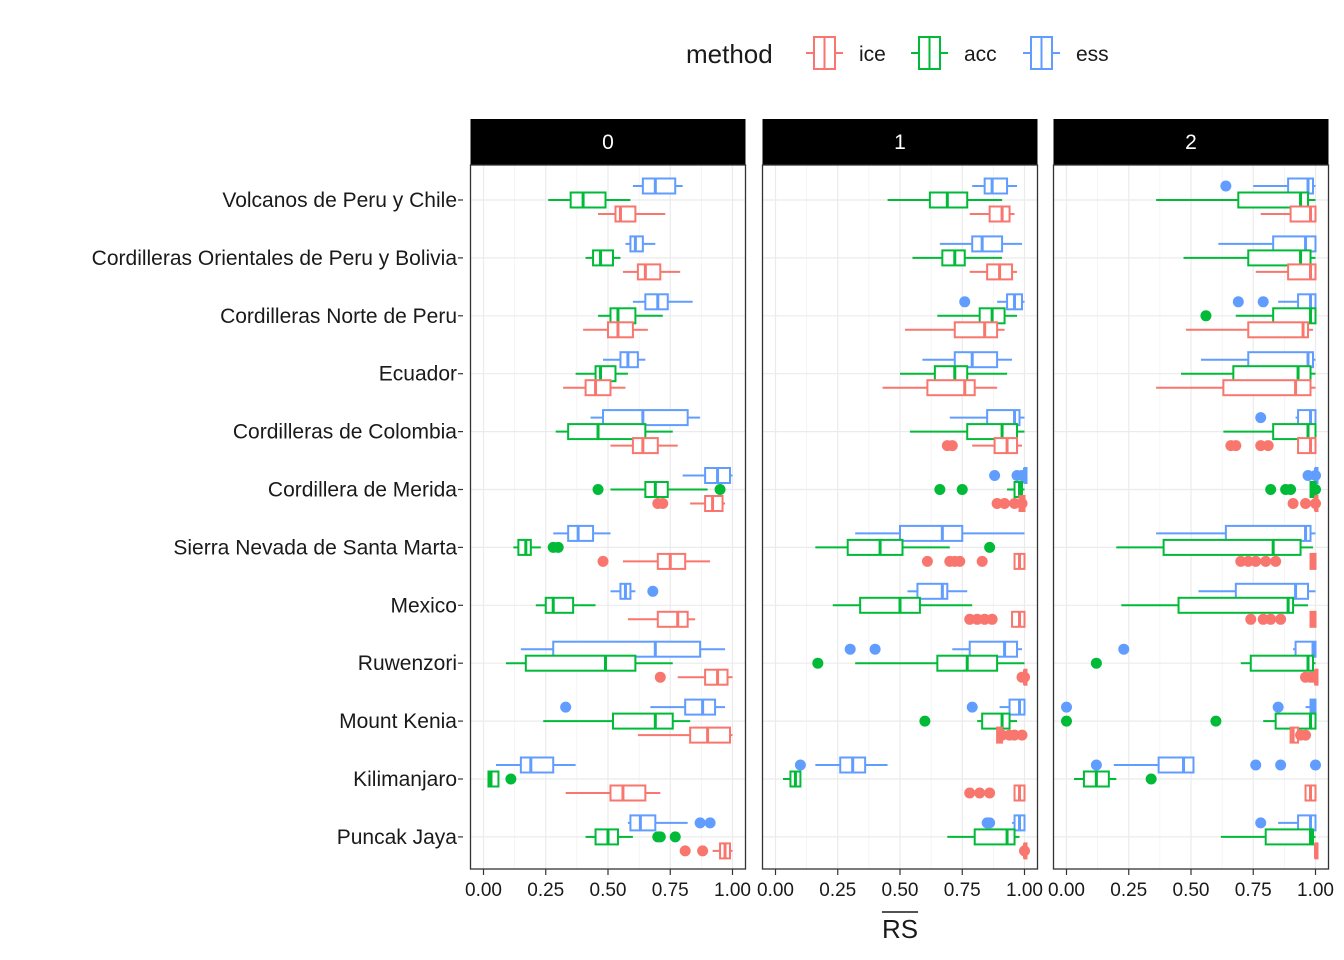 The image size is (1344, 960). I want to click on x-axis-facet-1: 0.00 0.25 0.50 0.75 1.00, so click(900, 885).